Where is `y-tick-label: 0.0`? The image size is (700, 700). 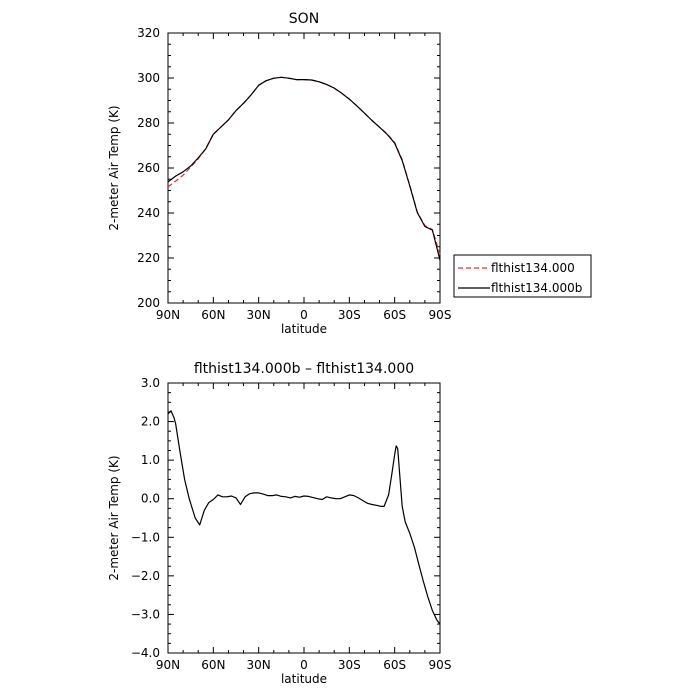
y-tick-label: 0.0 is located at coordinates (150, 499).